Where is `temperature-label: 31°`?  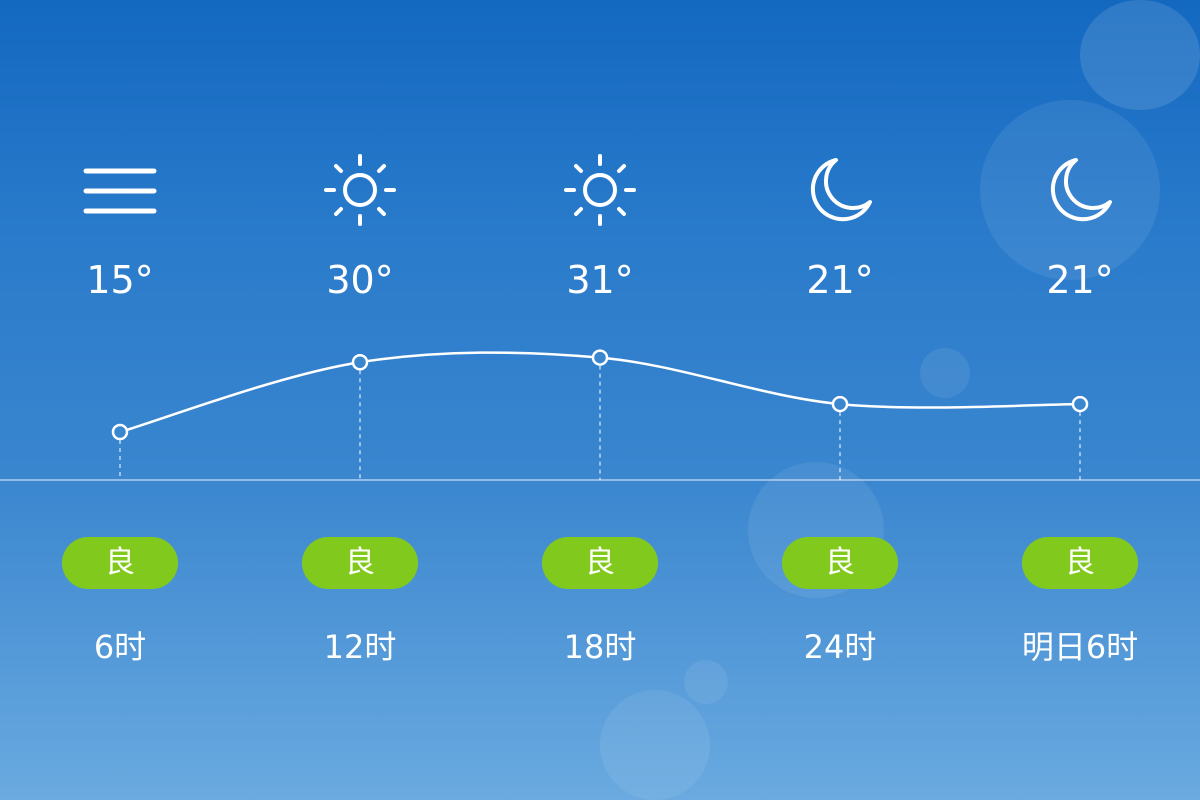 temperature-label: 31° is located at coordinates (600, 280).